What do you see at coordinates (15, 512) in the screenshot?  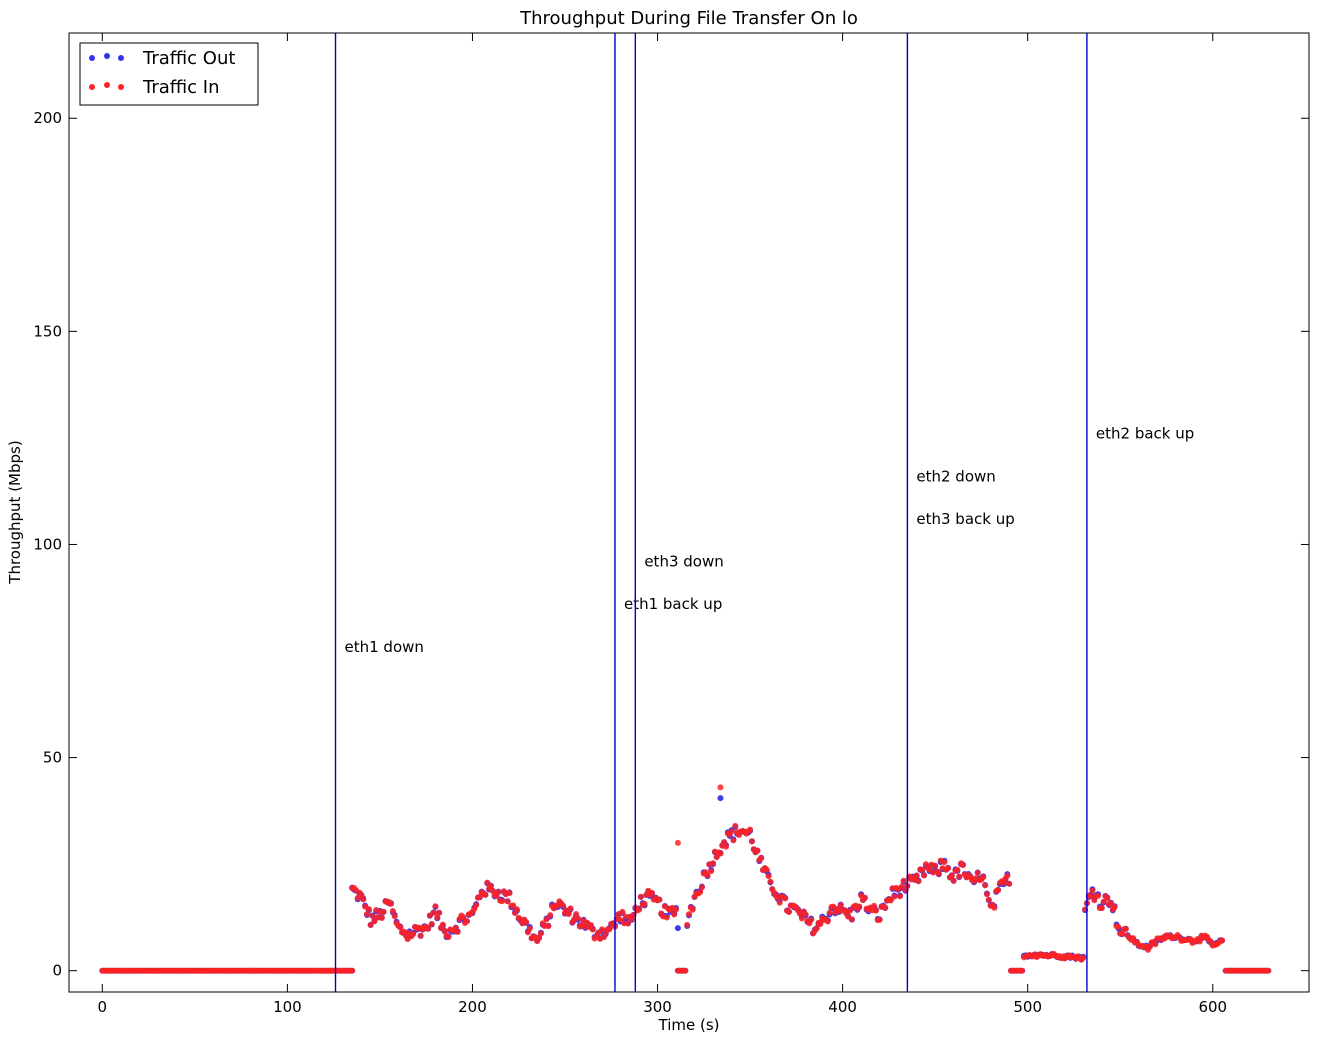 I see `y-axis-label: Throughput (Mbps)` at bounding box center [15, 512].